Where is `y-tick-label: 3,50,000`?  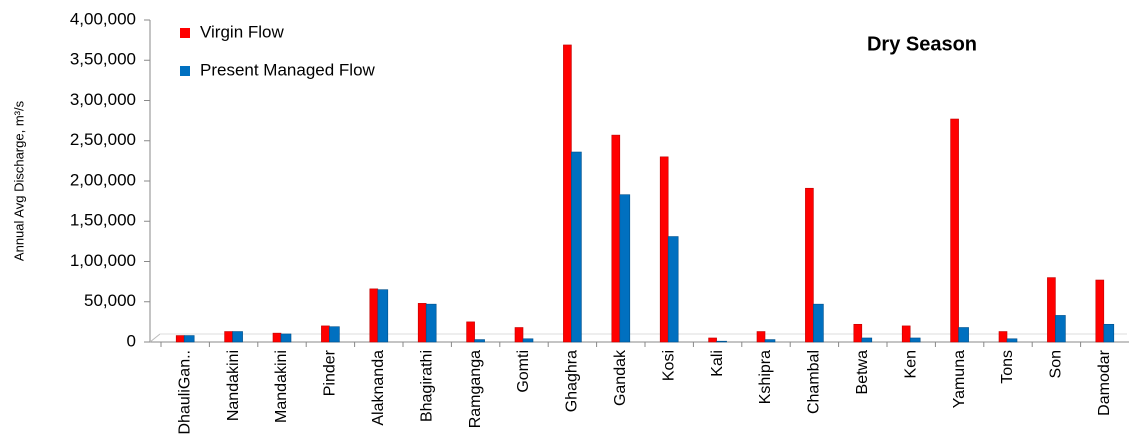
y-tick-label: 3,50,000 is located at coordinates (103, 59).